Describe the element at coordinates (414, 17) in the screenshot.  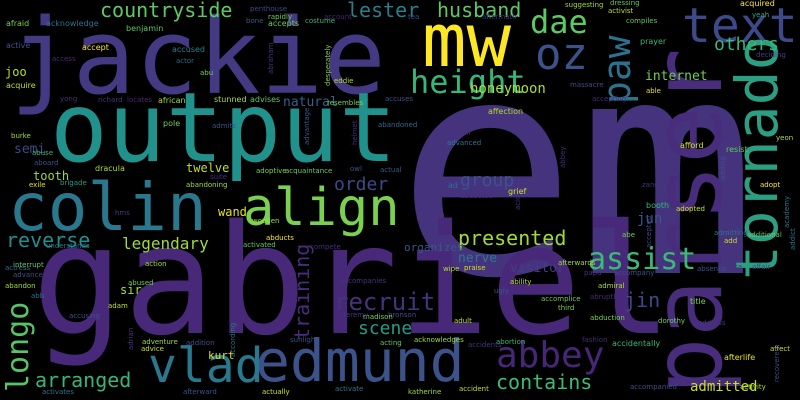
I see `word-tea: tea` at that location.